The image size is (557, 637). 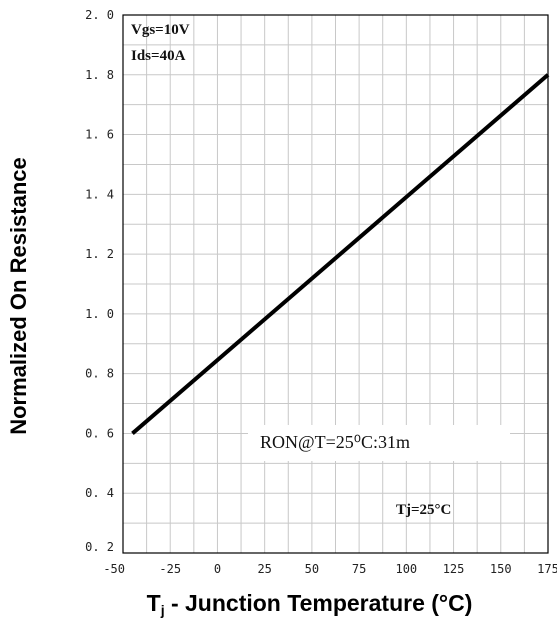 What do you see at coordinates (170, 569) in the screenshot?
I see `x-tick-label: -25` at bounding box center [170, 569].